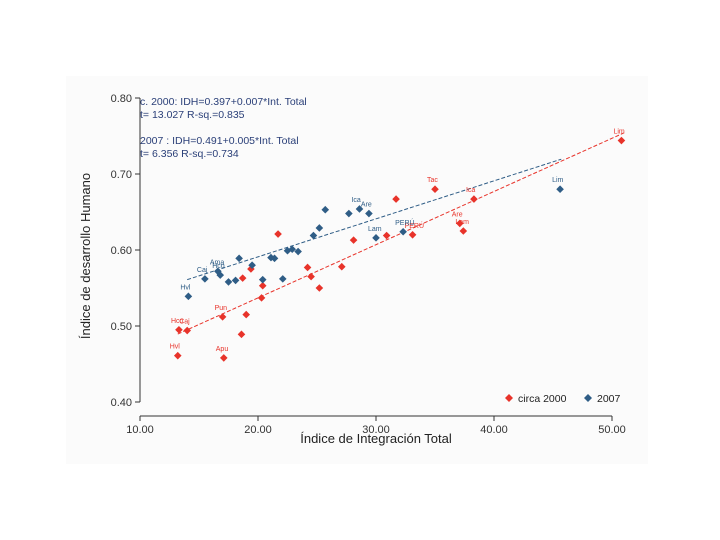  What do you see at coordinates (217, 262) in the screenshot?
I see `point-label-2007: Ama` at bounding box center [217, 262].